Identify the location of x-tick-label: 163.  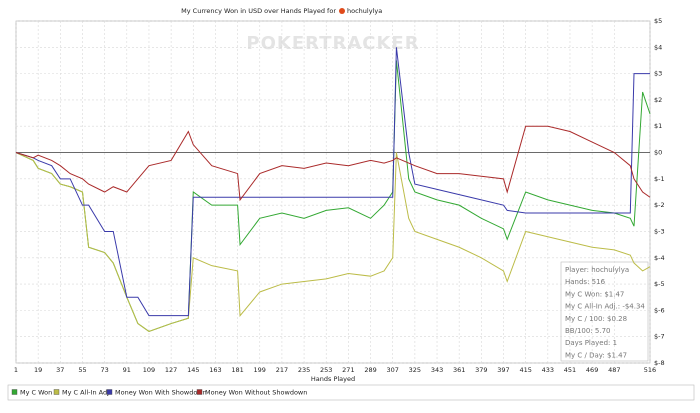
(215, 370).